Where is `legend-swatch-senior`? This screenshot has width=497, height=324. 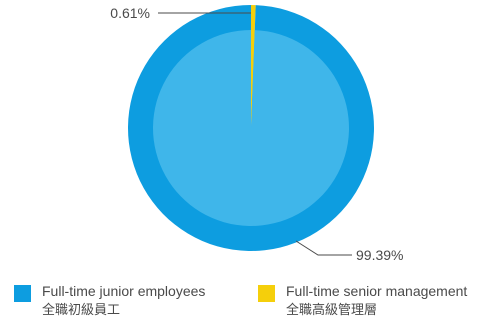 legend-swatch-senior is located at coordinates (266, 293).